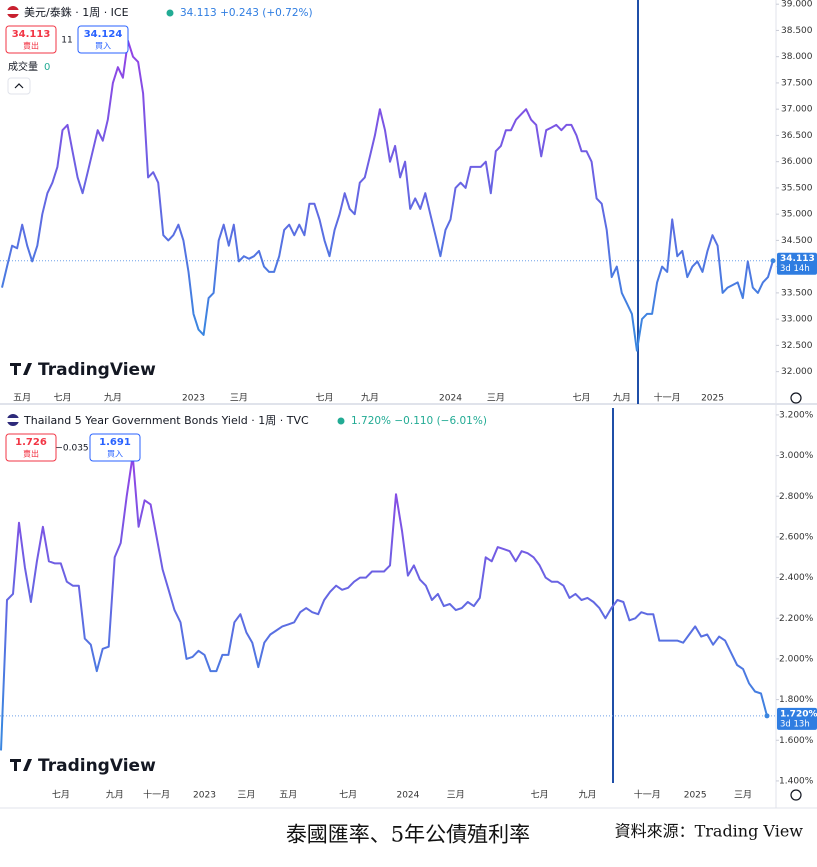 The width and height of the screenshot is (817, 867). What do you see at coordinates (246, 13) in the screenshot?
I see `quote: 34.113 +0.243 (+0.72%)` at bounding box center [246, 13].